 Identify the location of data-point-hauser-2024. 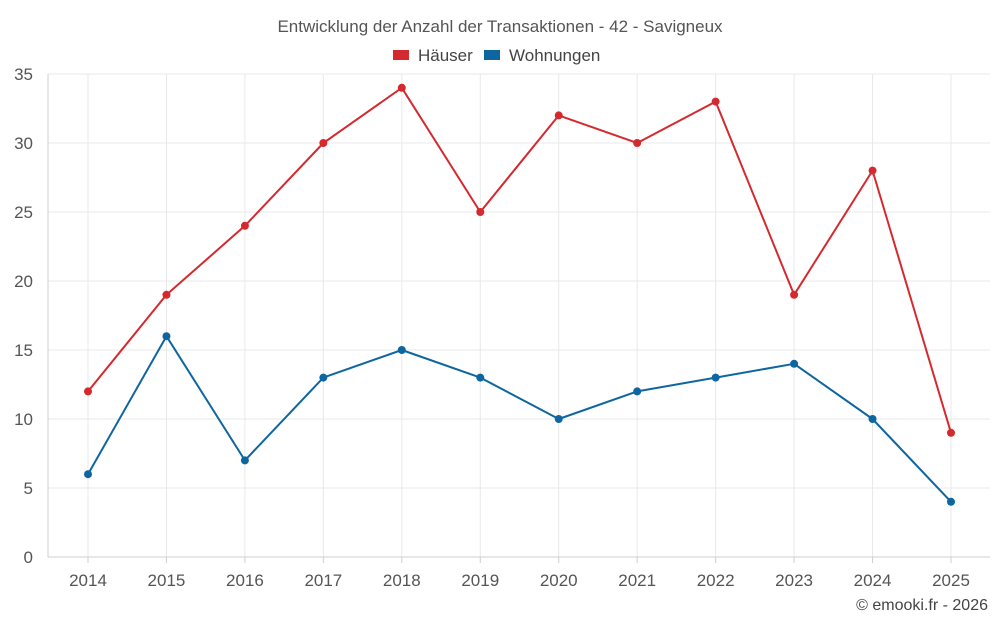
(872, 170).